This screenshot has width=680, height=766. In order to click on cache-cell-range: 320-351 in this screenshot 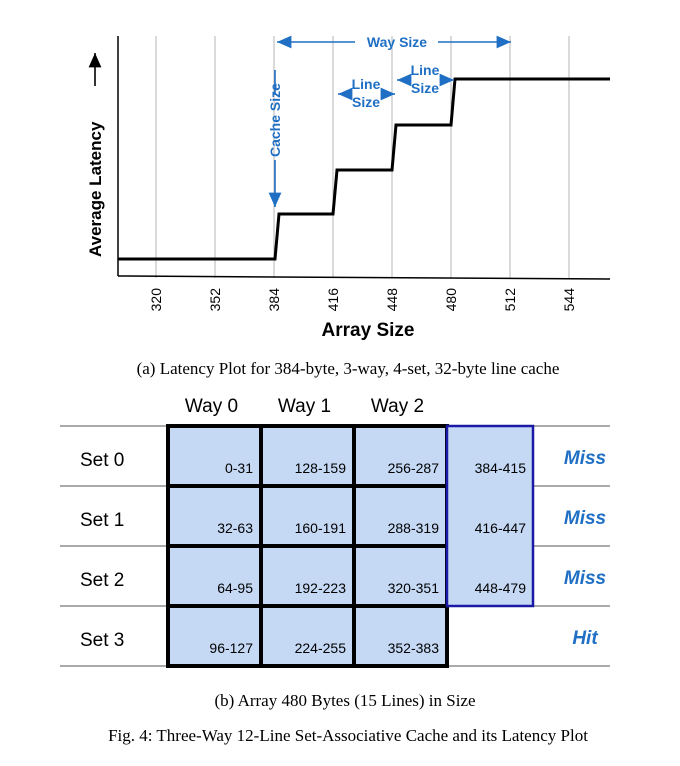, I will do `click(414, 588)`.